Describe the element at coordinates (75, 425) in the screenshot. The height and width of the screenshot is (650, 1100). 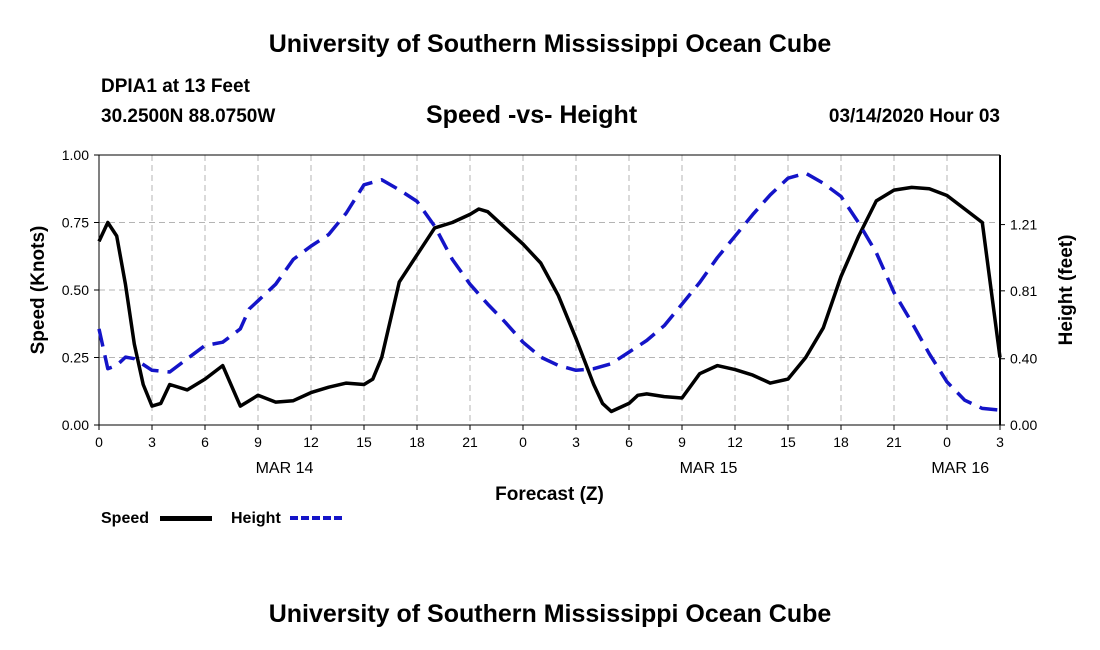
I see `y-tick-label: 0.00` at that location.